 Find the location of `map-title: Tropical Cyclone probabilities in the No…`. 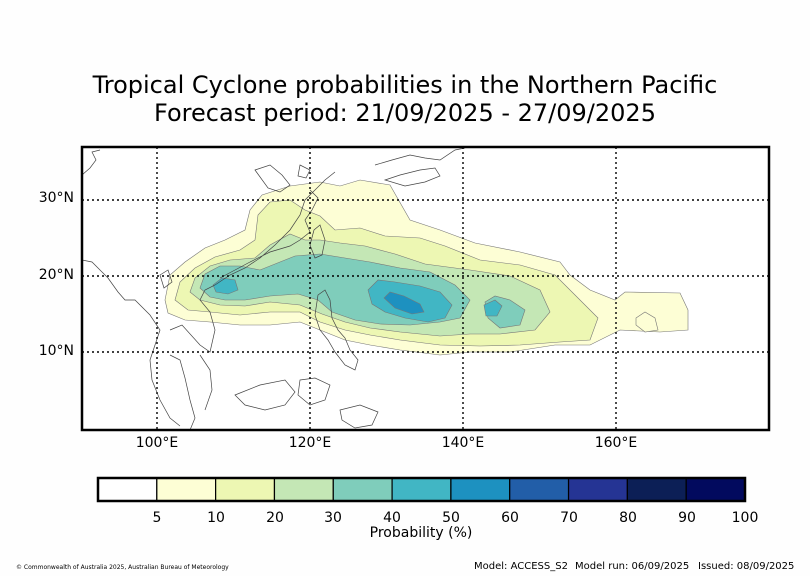

map-title: Tropical Cyclone probabilities in the No… is located at coordinates (405, 85).